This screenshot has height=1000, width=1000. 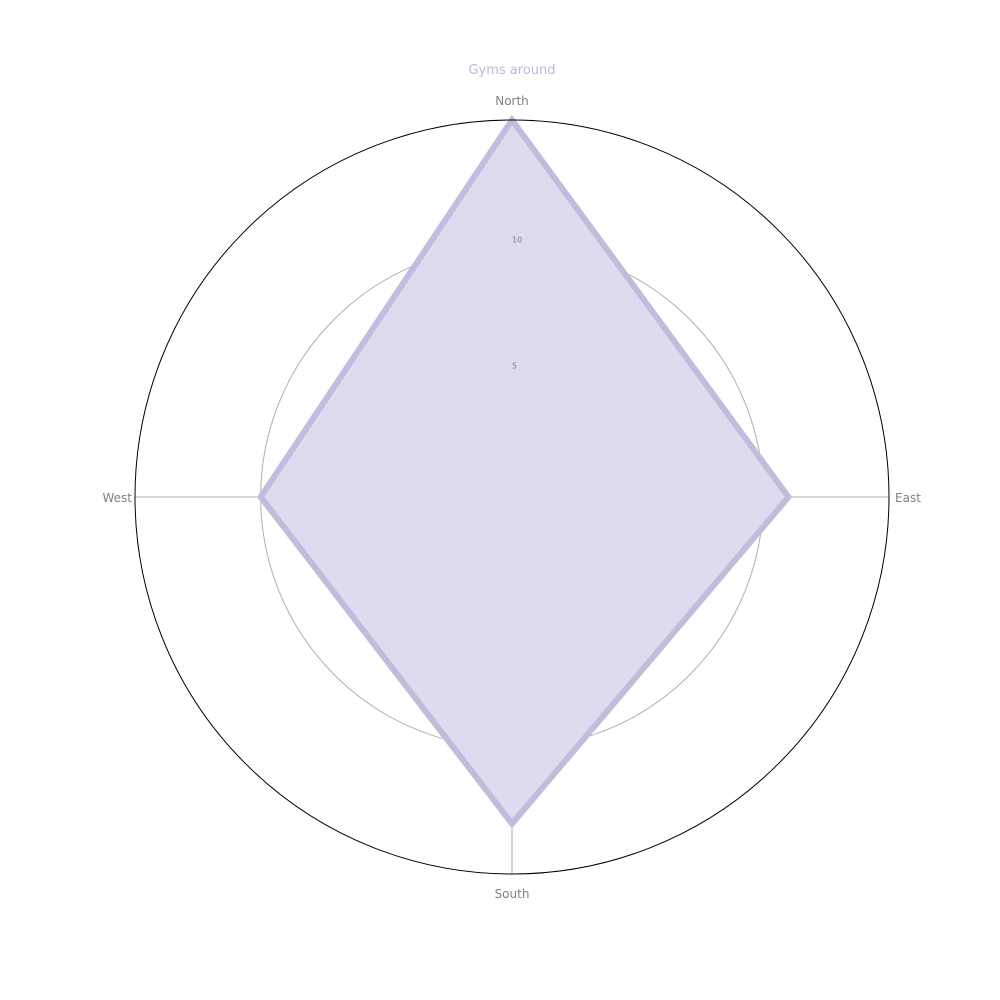 I want to click on tick-label-5: 5, so click(x=514, y=365).